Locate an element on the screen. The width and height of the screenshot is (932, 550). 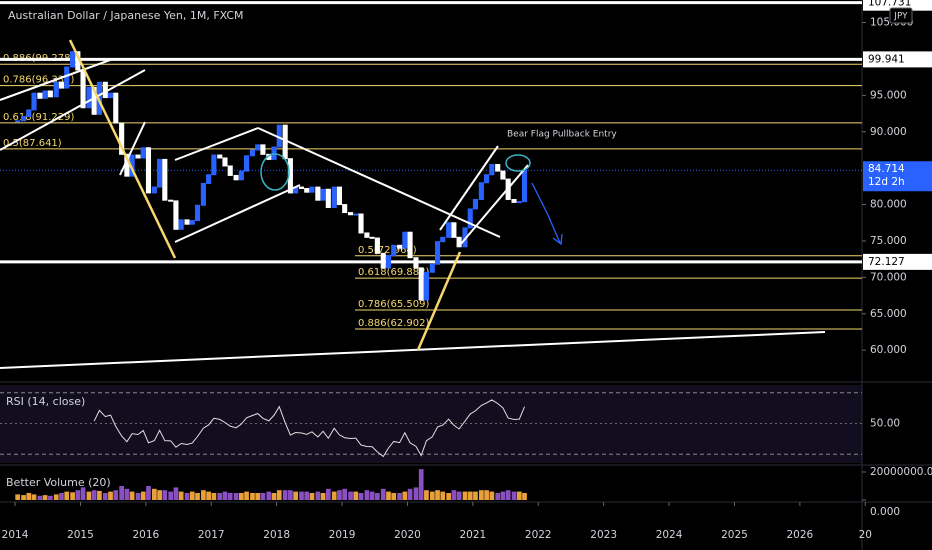
x-tick-label: 2014 is located at coordinates (15, 535).